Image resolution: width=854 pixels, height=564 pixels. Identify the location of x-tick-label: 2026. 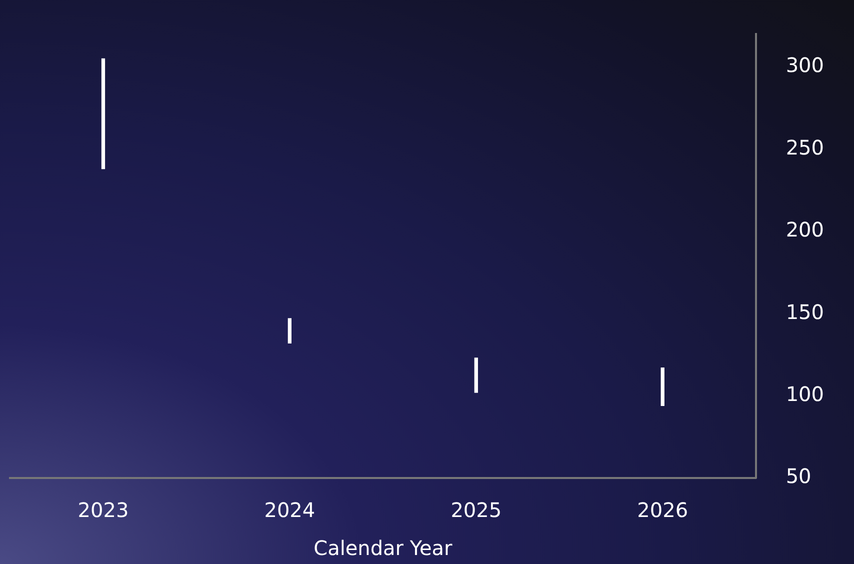
(662, 510).